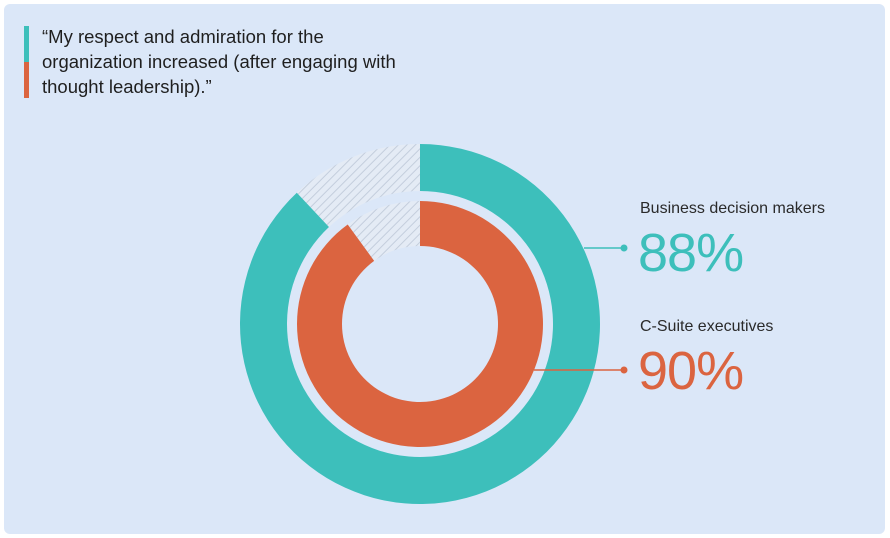 The image size is (890, 538). What do you see at coordinates (624, 370) in the screenshot?
I see `inner-leader-dot` at bounding box center [624, 370].